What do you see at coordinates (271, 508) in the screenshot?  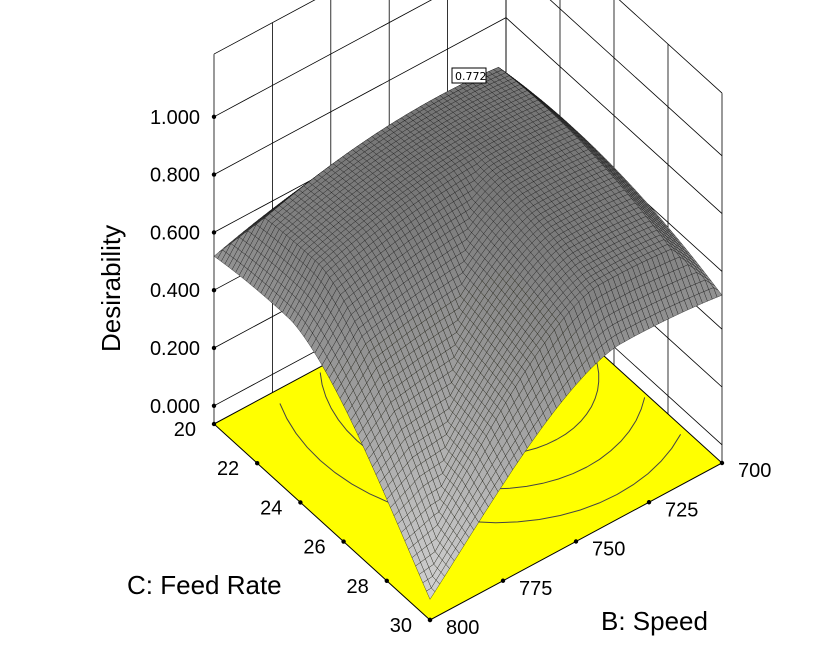 I see `x-tick-label: 24` at bounding box center [271, 508].